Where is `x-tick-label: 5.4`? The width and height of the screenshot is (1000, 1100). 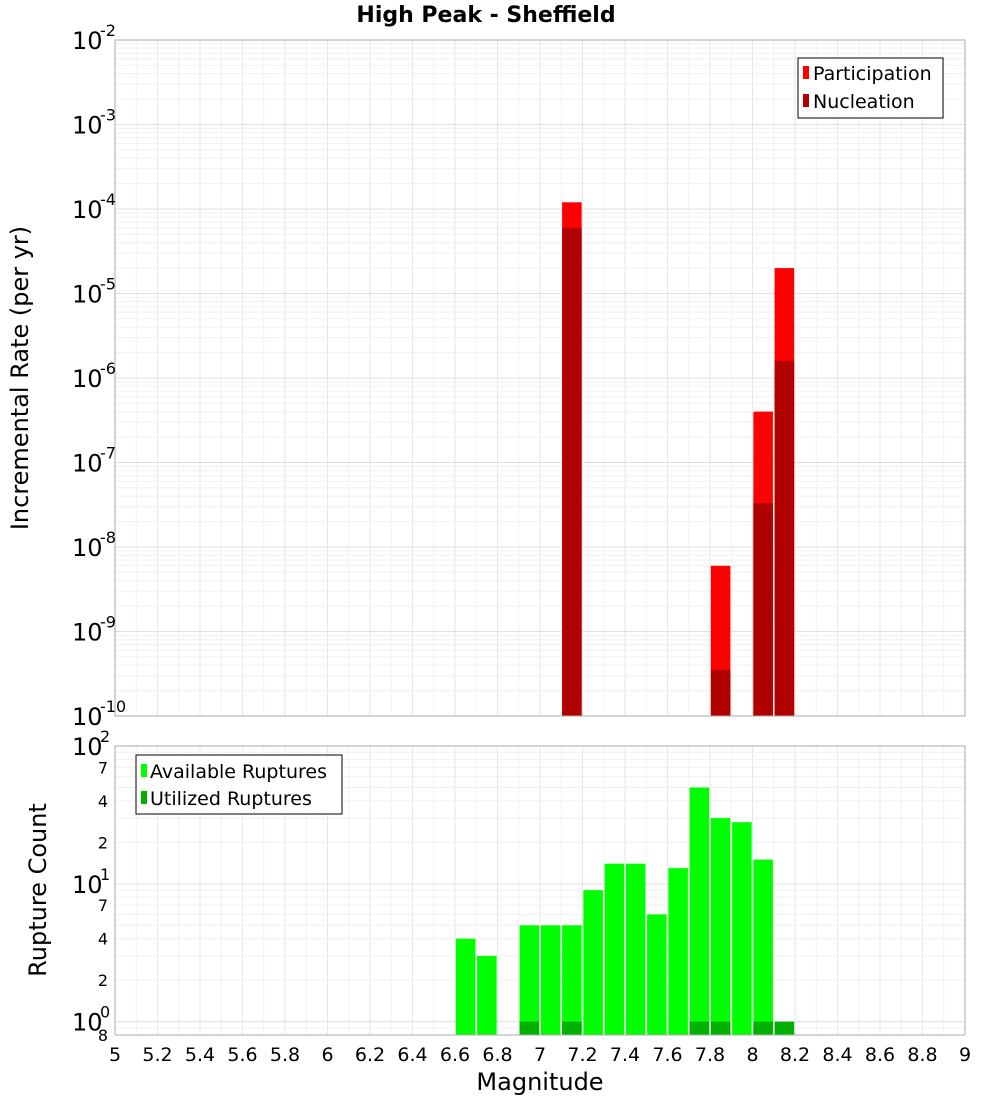 x-tick-label: 5.4 is located at coordinates (200, 1055).